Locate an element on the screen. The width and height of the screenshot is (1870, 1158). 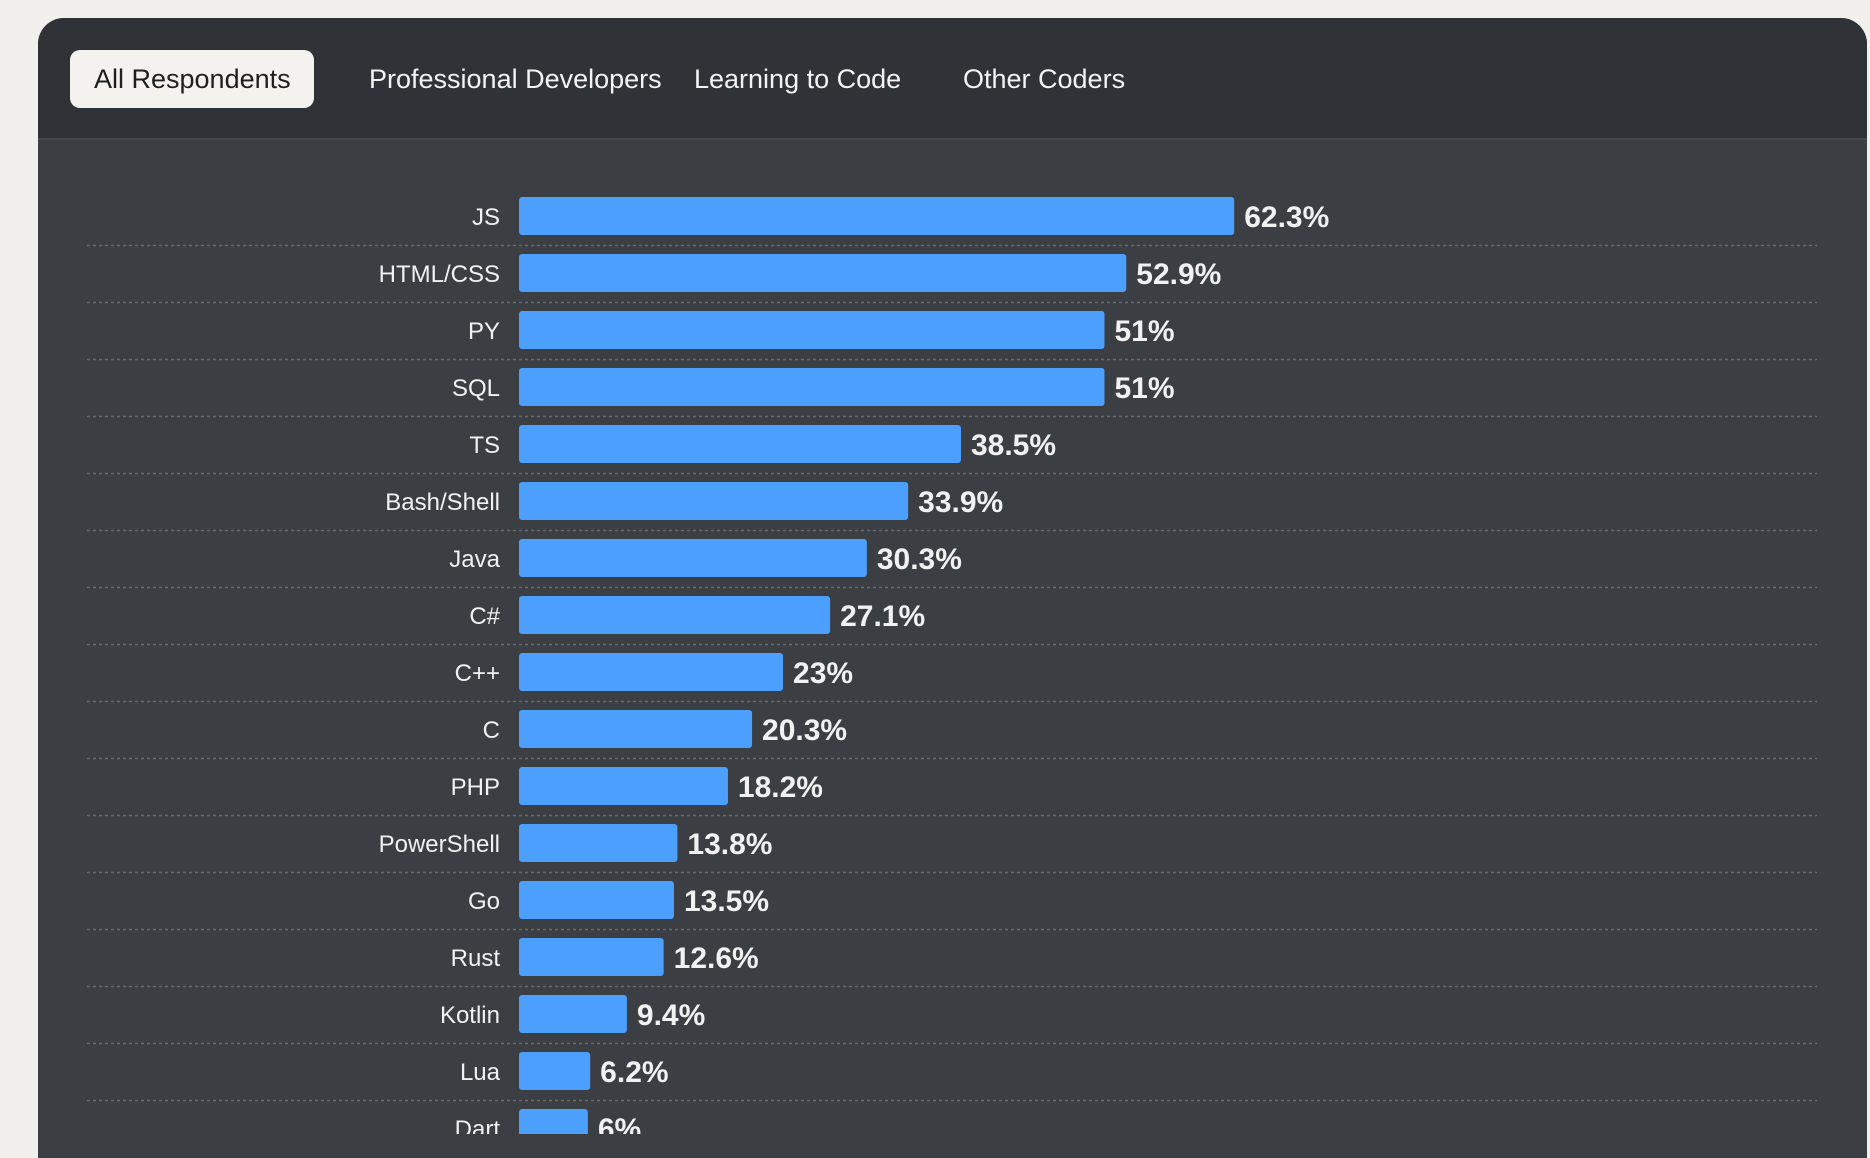
category-label: C# is located at coordinates (484, 616).